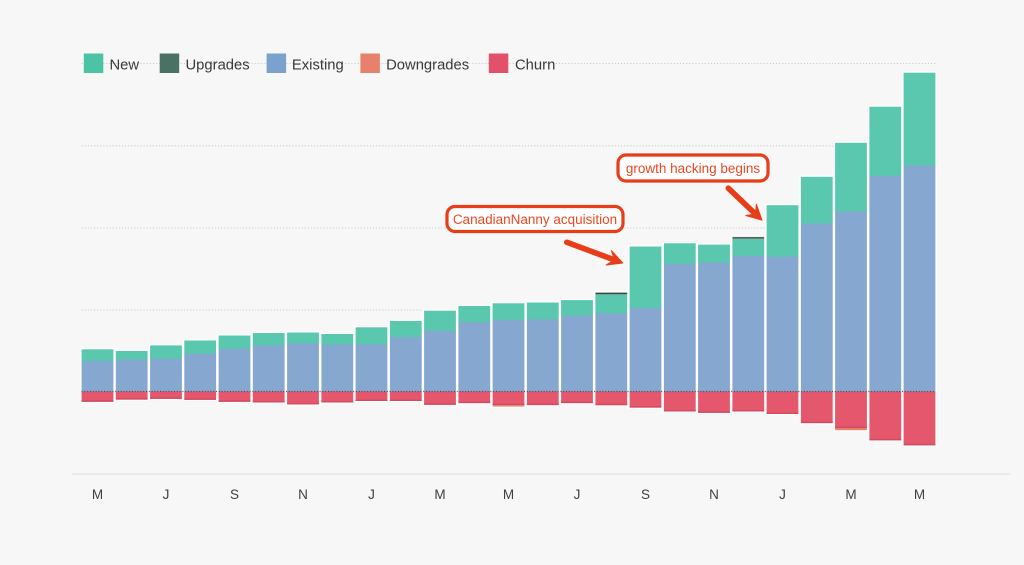 This screenshot has width=1024, height=565. What do you see at coordinates (125, 66) in the screenshot?
I see `svg-text: New` at bounding box center [125, 66].